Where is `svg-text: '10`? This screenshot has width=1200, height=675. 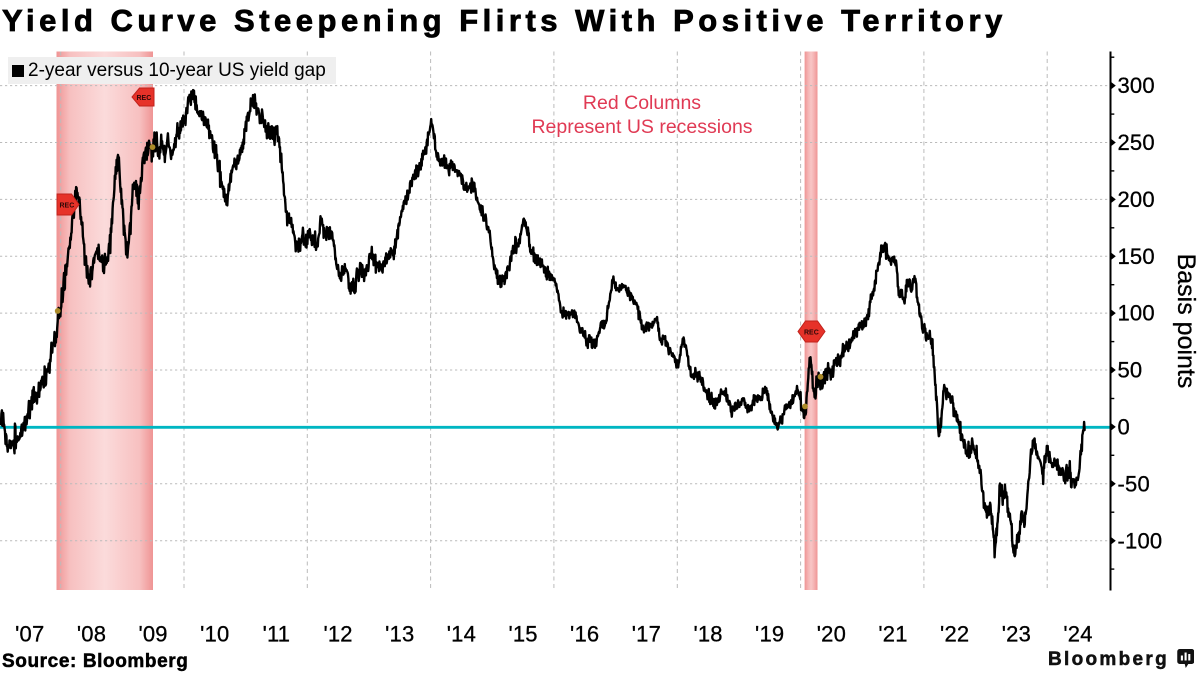 svg-text: '10 is located at coordinates (214, 634).